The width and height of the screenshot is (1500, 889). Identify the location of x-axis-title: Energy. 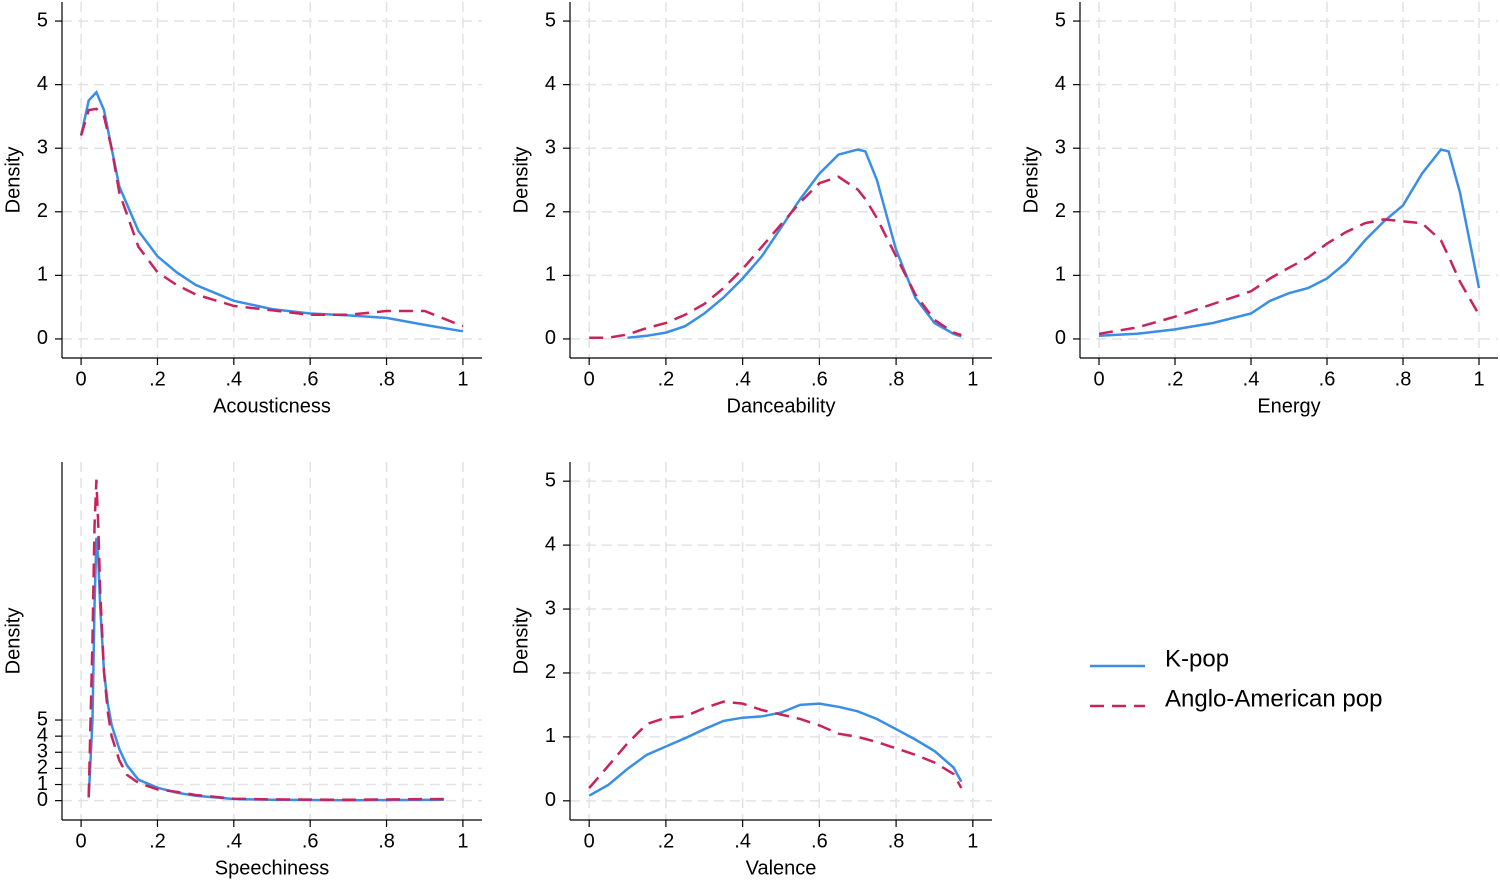
(1288, 406).